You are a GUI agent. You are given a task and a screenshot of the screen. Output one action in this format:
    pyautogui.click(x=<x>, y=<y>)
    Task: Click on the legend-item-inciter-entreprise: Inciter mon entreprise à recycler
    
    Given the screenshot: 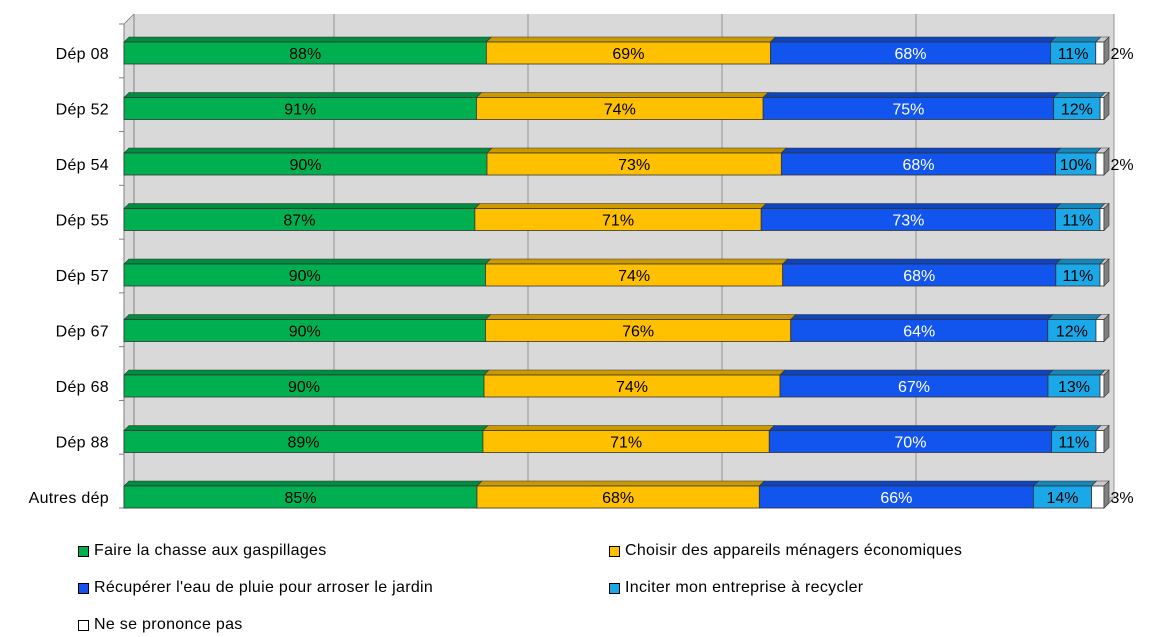 What is the action you would take?
    pyautogui.click(x=736, y=588)
    